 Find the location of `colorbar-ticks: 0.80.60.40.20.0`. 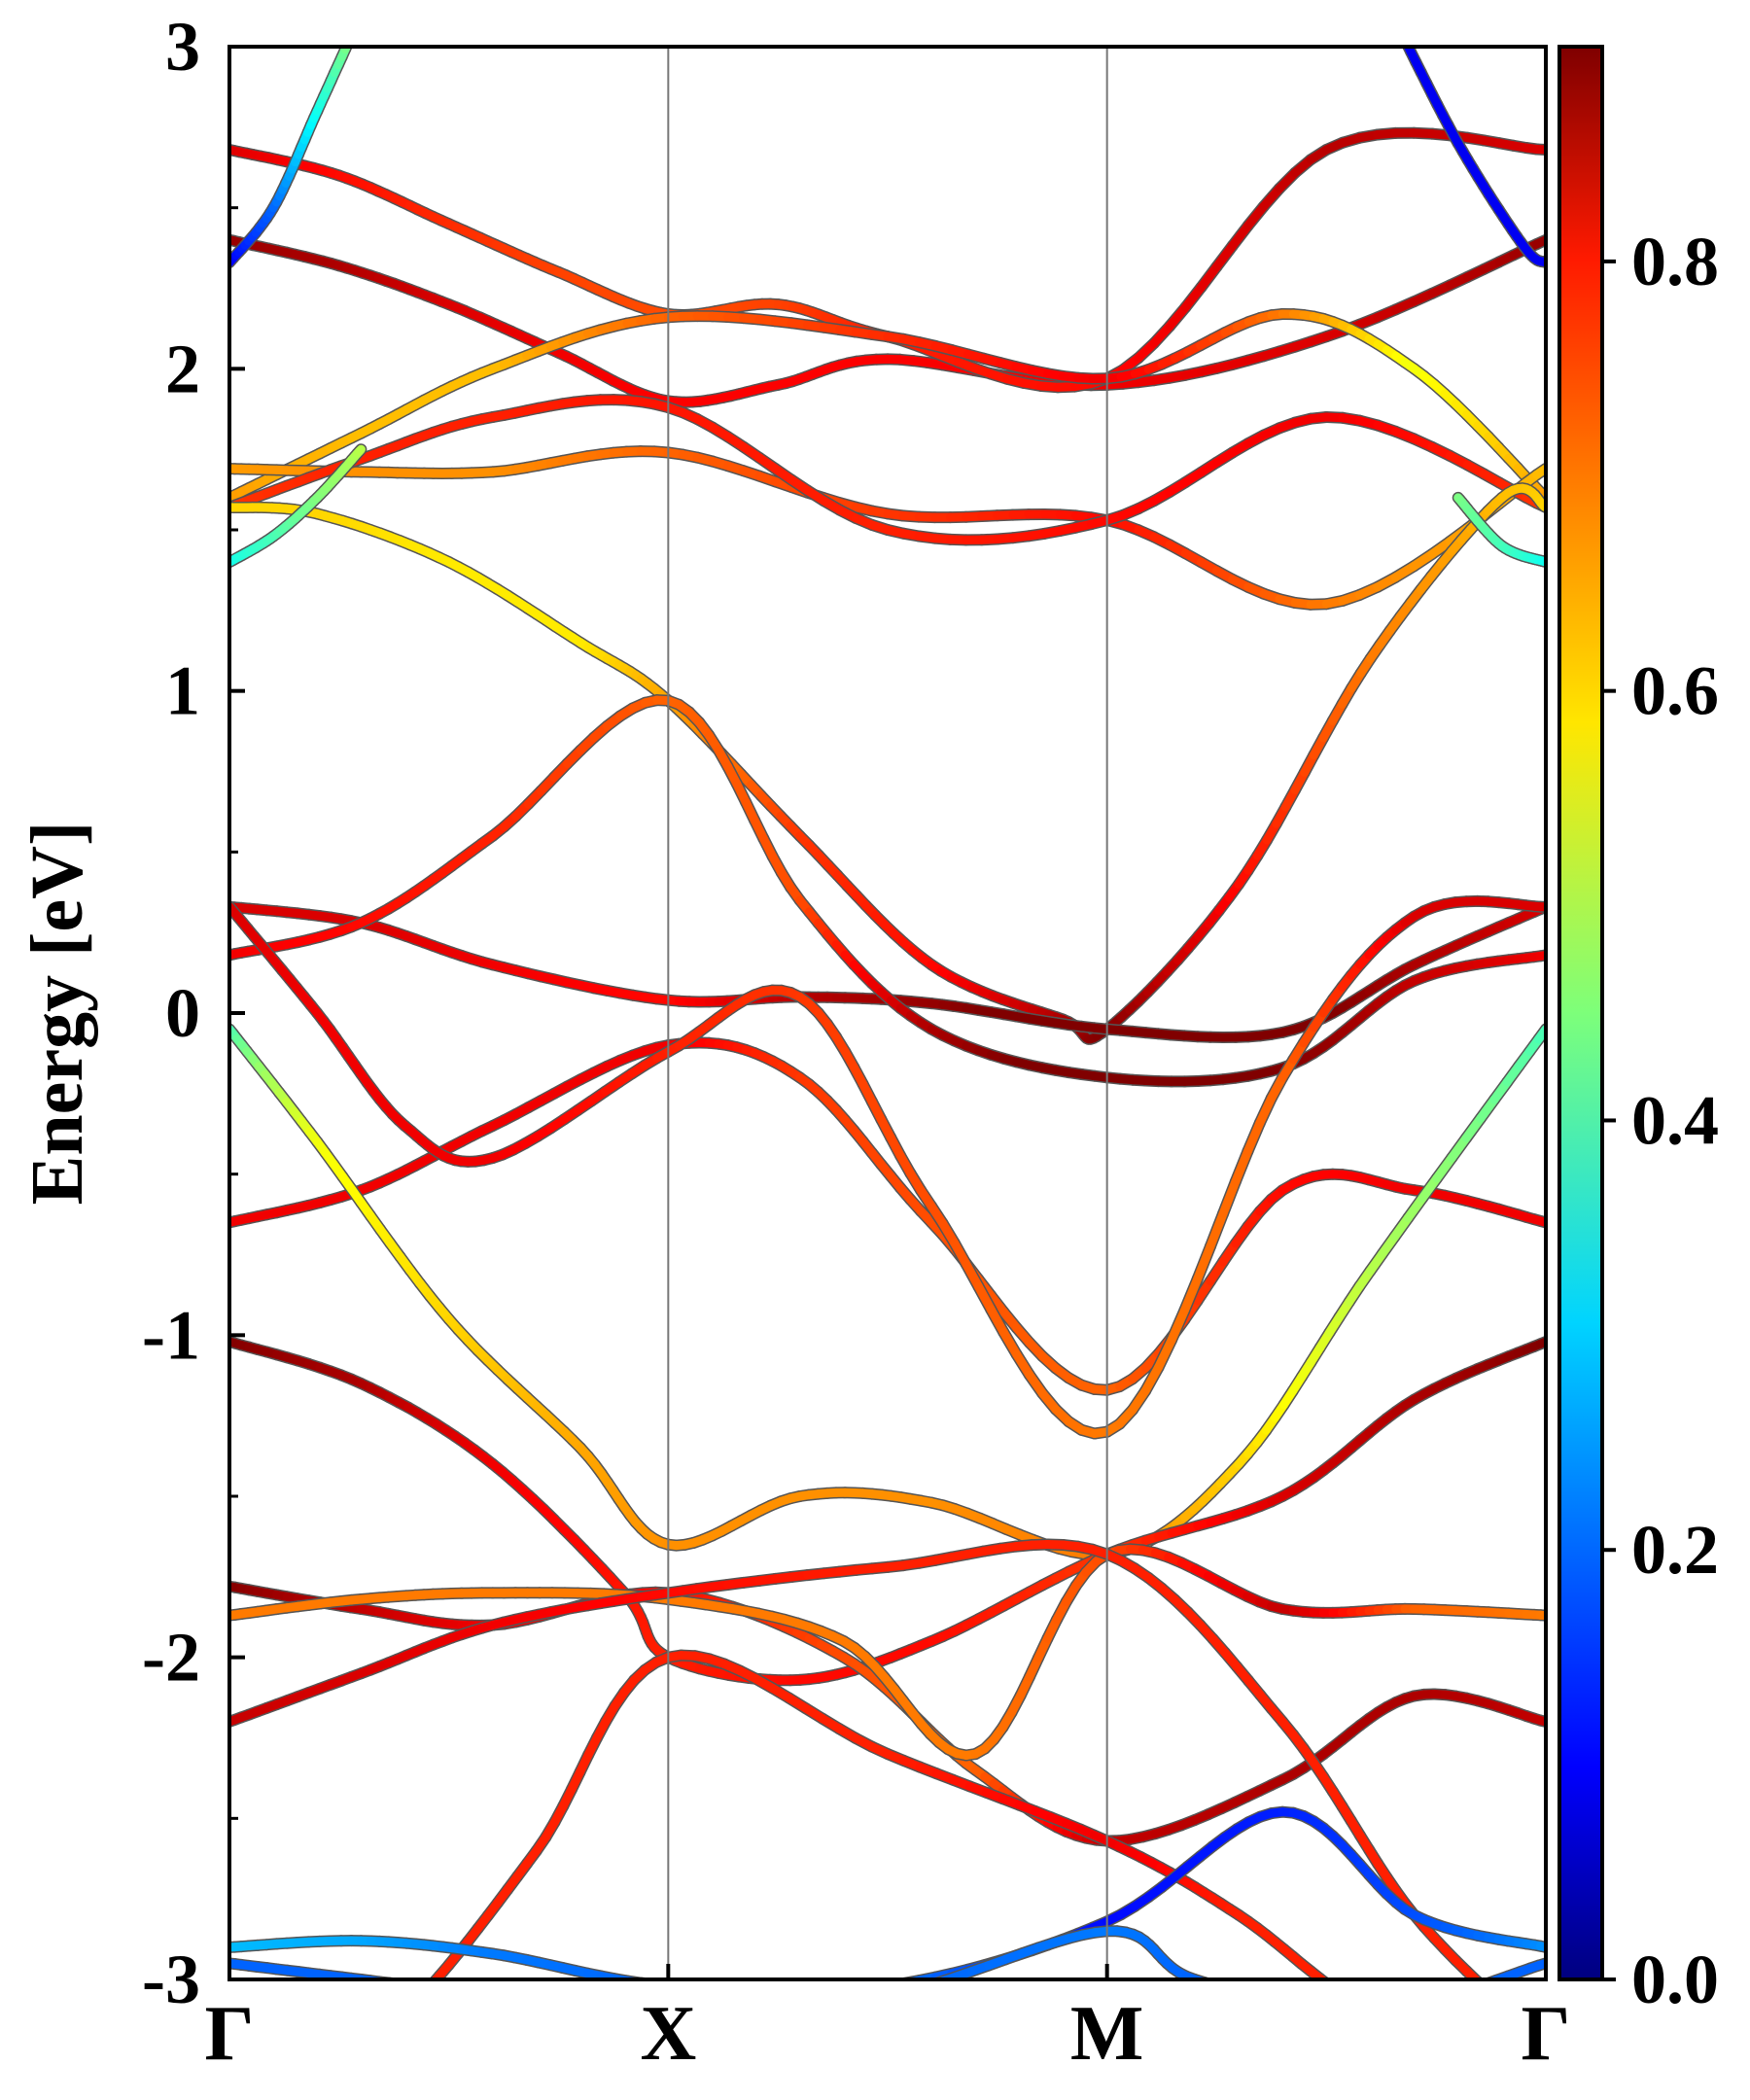

colorbar-ticks: 0.80.60.40.20.0 is located at coordinates (1660, 1120).